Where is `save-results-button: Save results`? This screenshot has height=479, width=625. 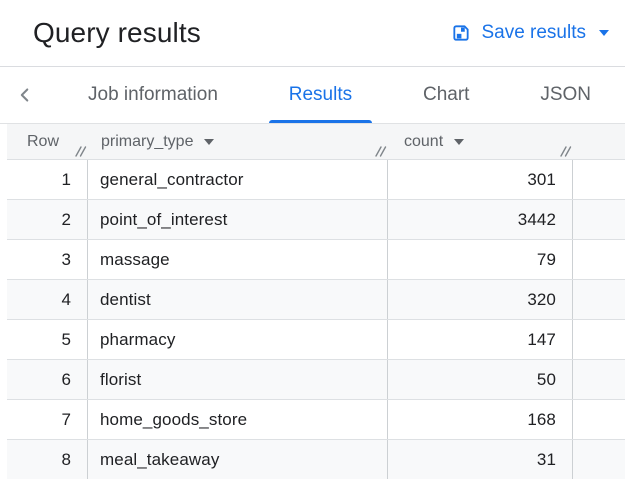
save-results-button: Save results is located at coordinates (530, 33).